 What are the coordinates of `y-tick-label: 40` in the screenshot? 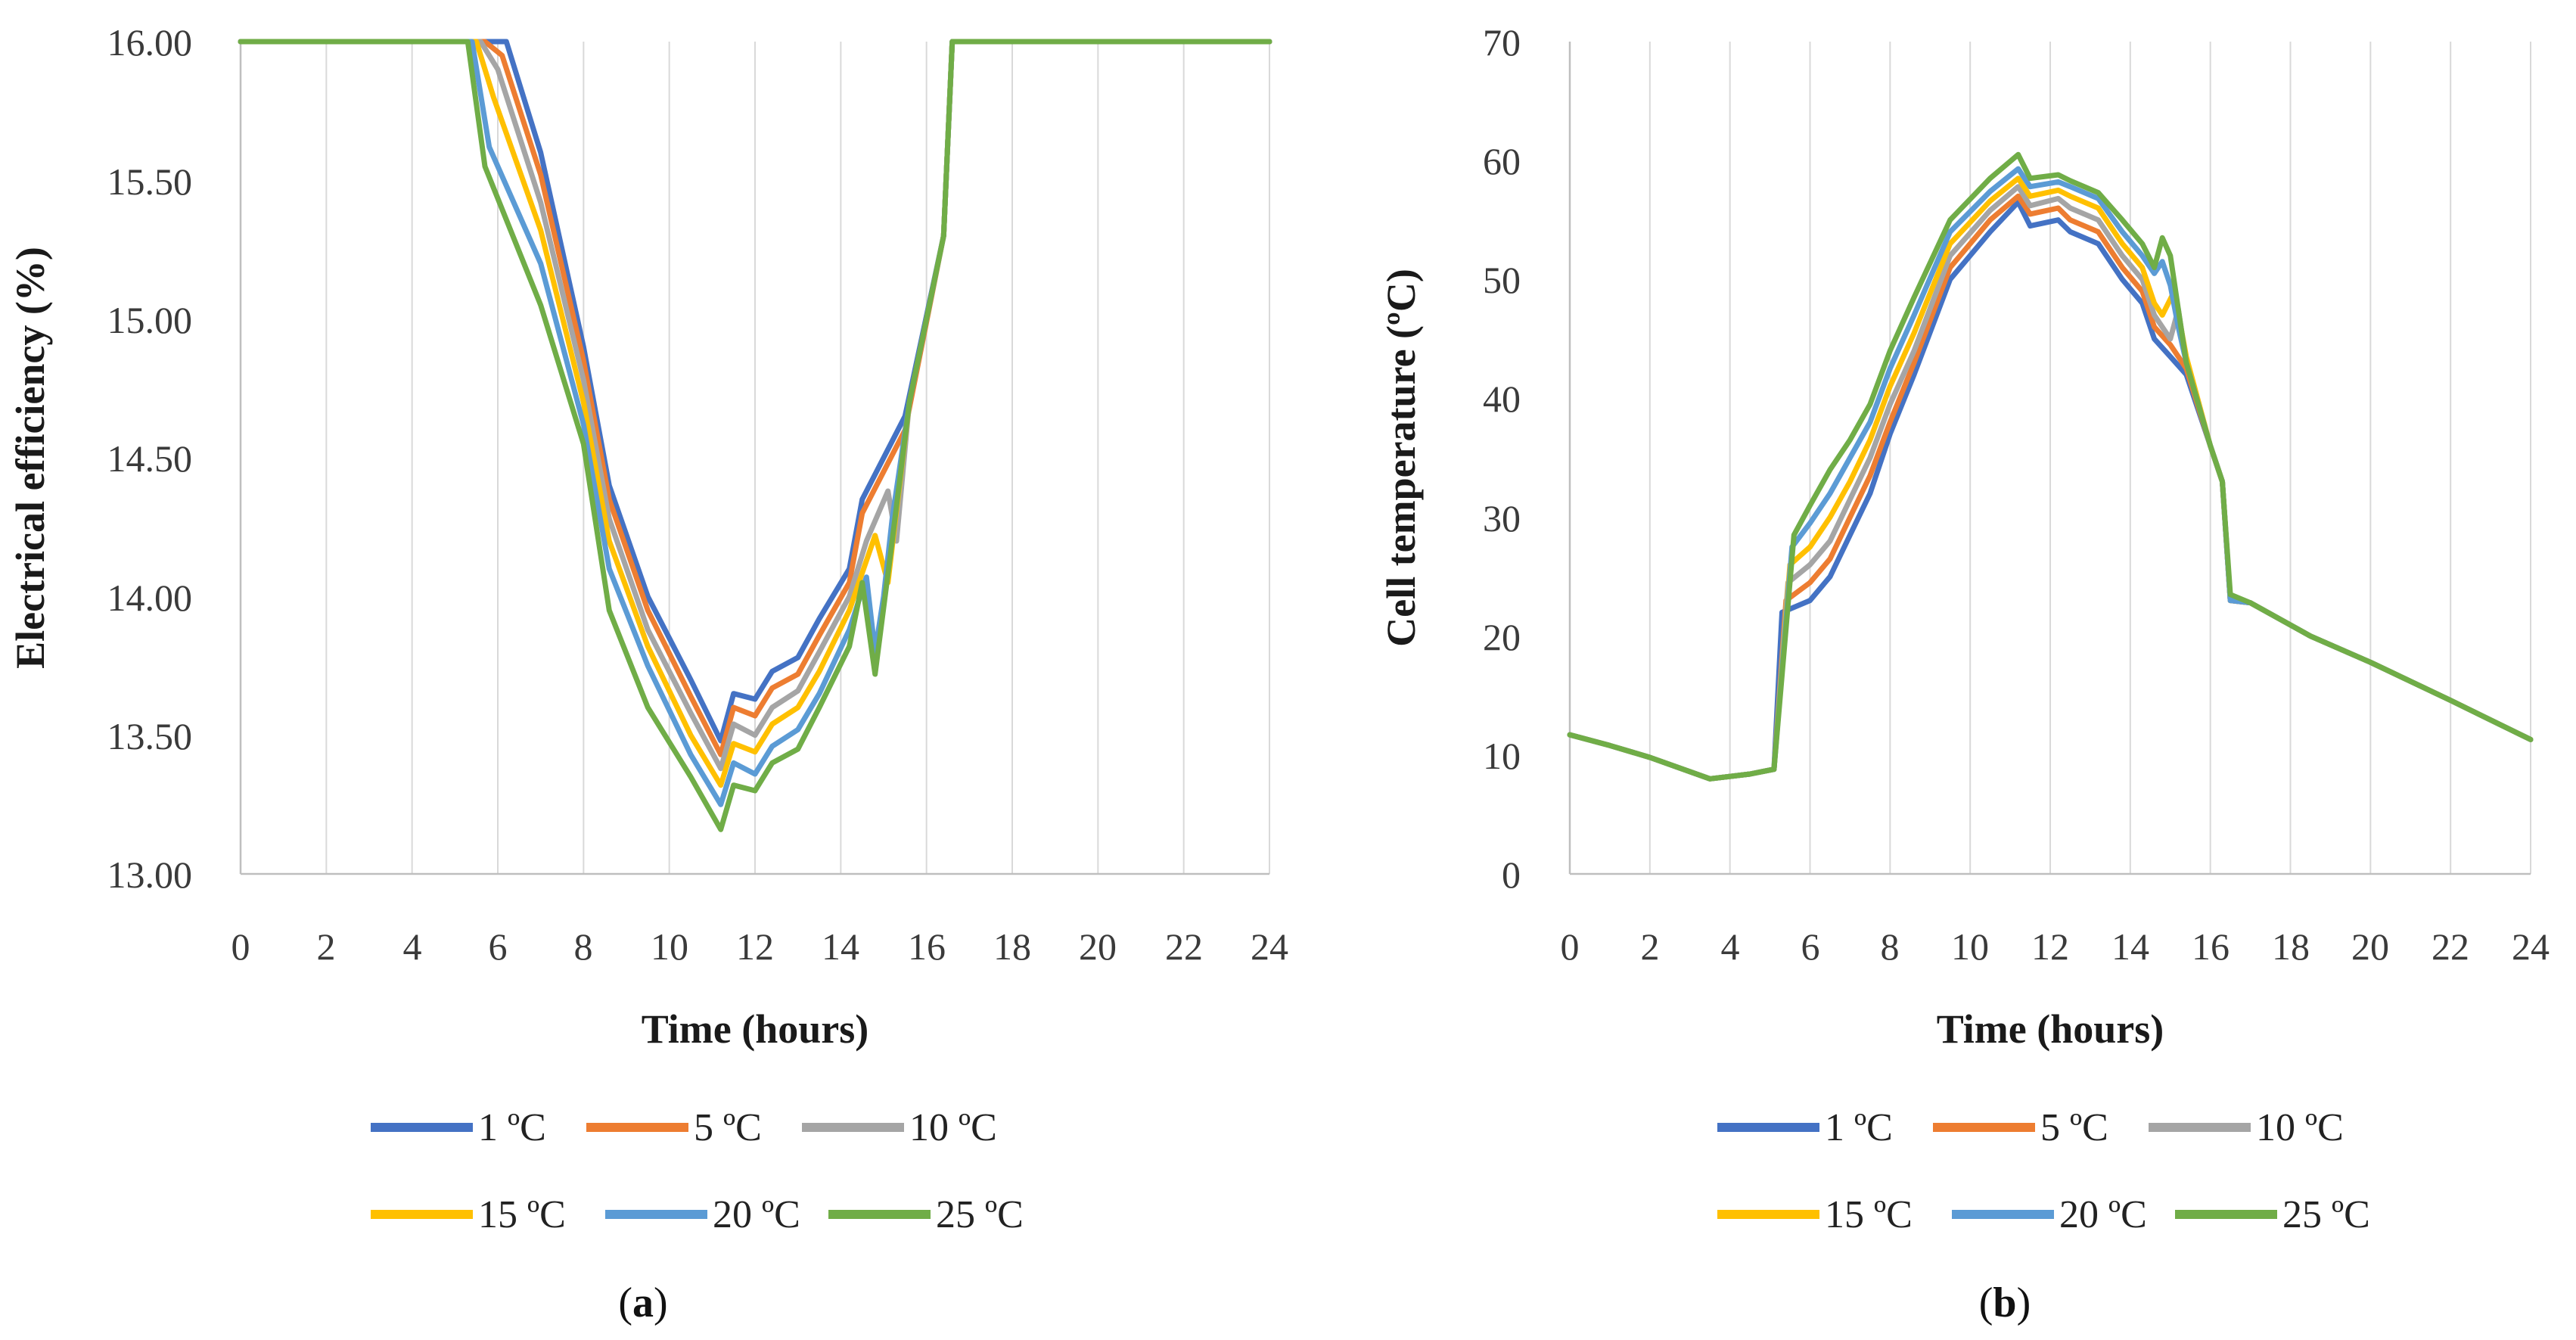 It's located at (1502, 399).